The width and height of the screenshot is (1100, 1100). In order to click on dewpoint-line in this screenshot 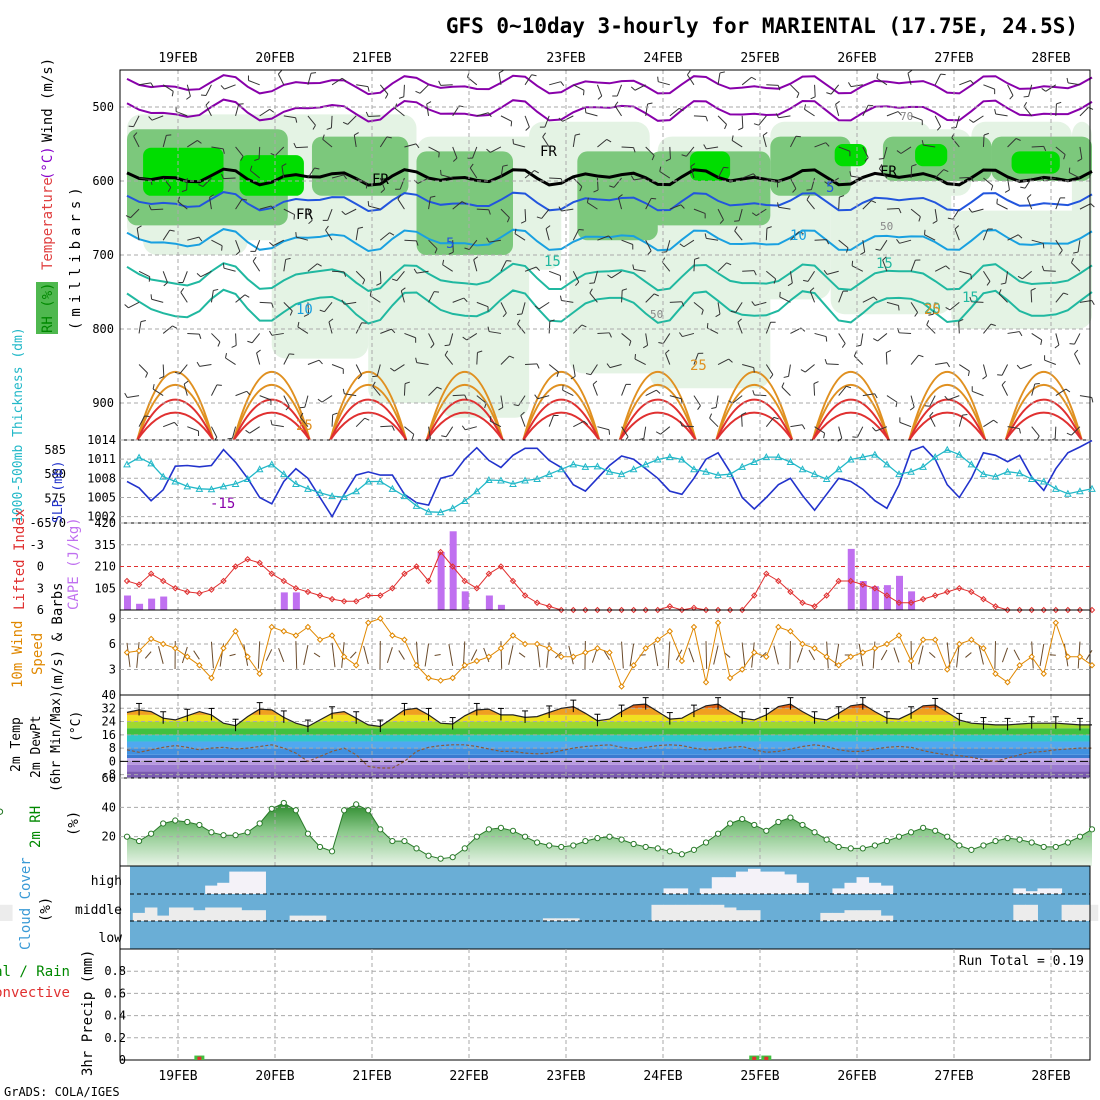, I will do `click(609, 756)`.